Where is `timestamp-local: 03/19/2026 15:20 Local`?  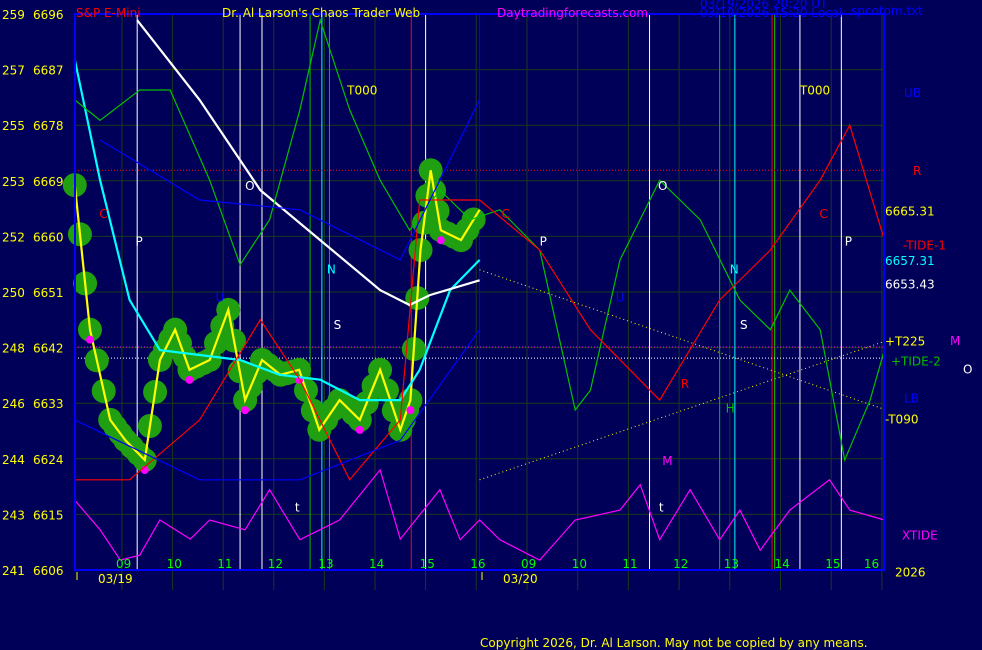 timestamp-local: 03/19/2026 15:20 Local is located at coordinates (771, 13).